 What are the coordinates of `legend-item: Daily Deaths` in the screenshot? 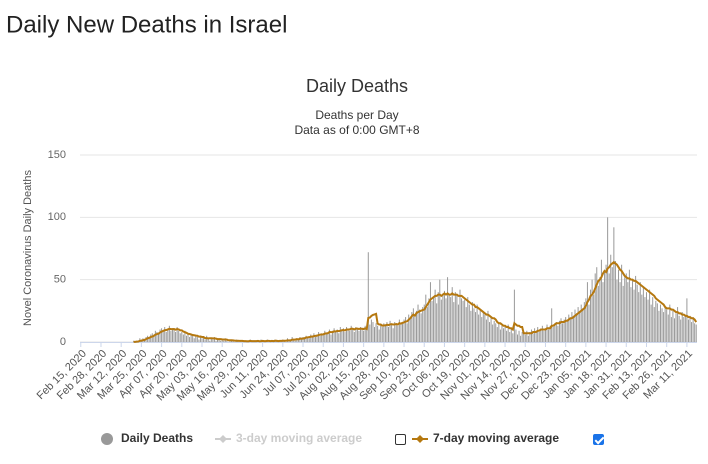 It's located at (147, 438).